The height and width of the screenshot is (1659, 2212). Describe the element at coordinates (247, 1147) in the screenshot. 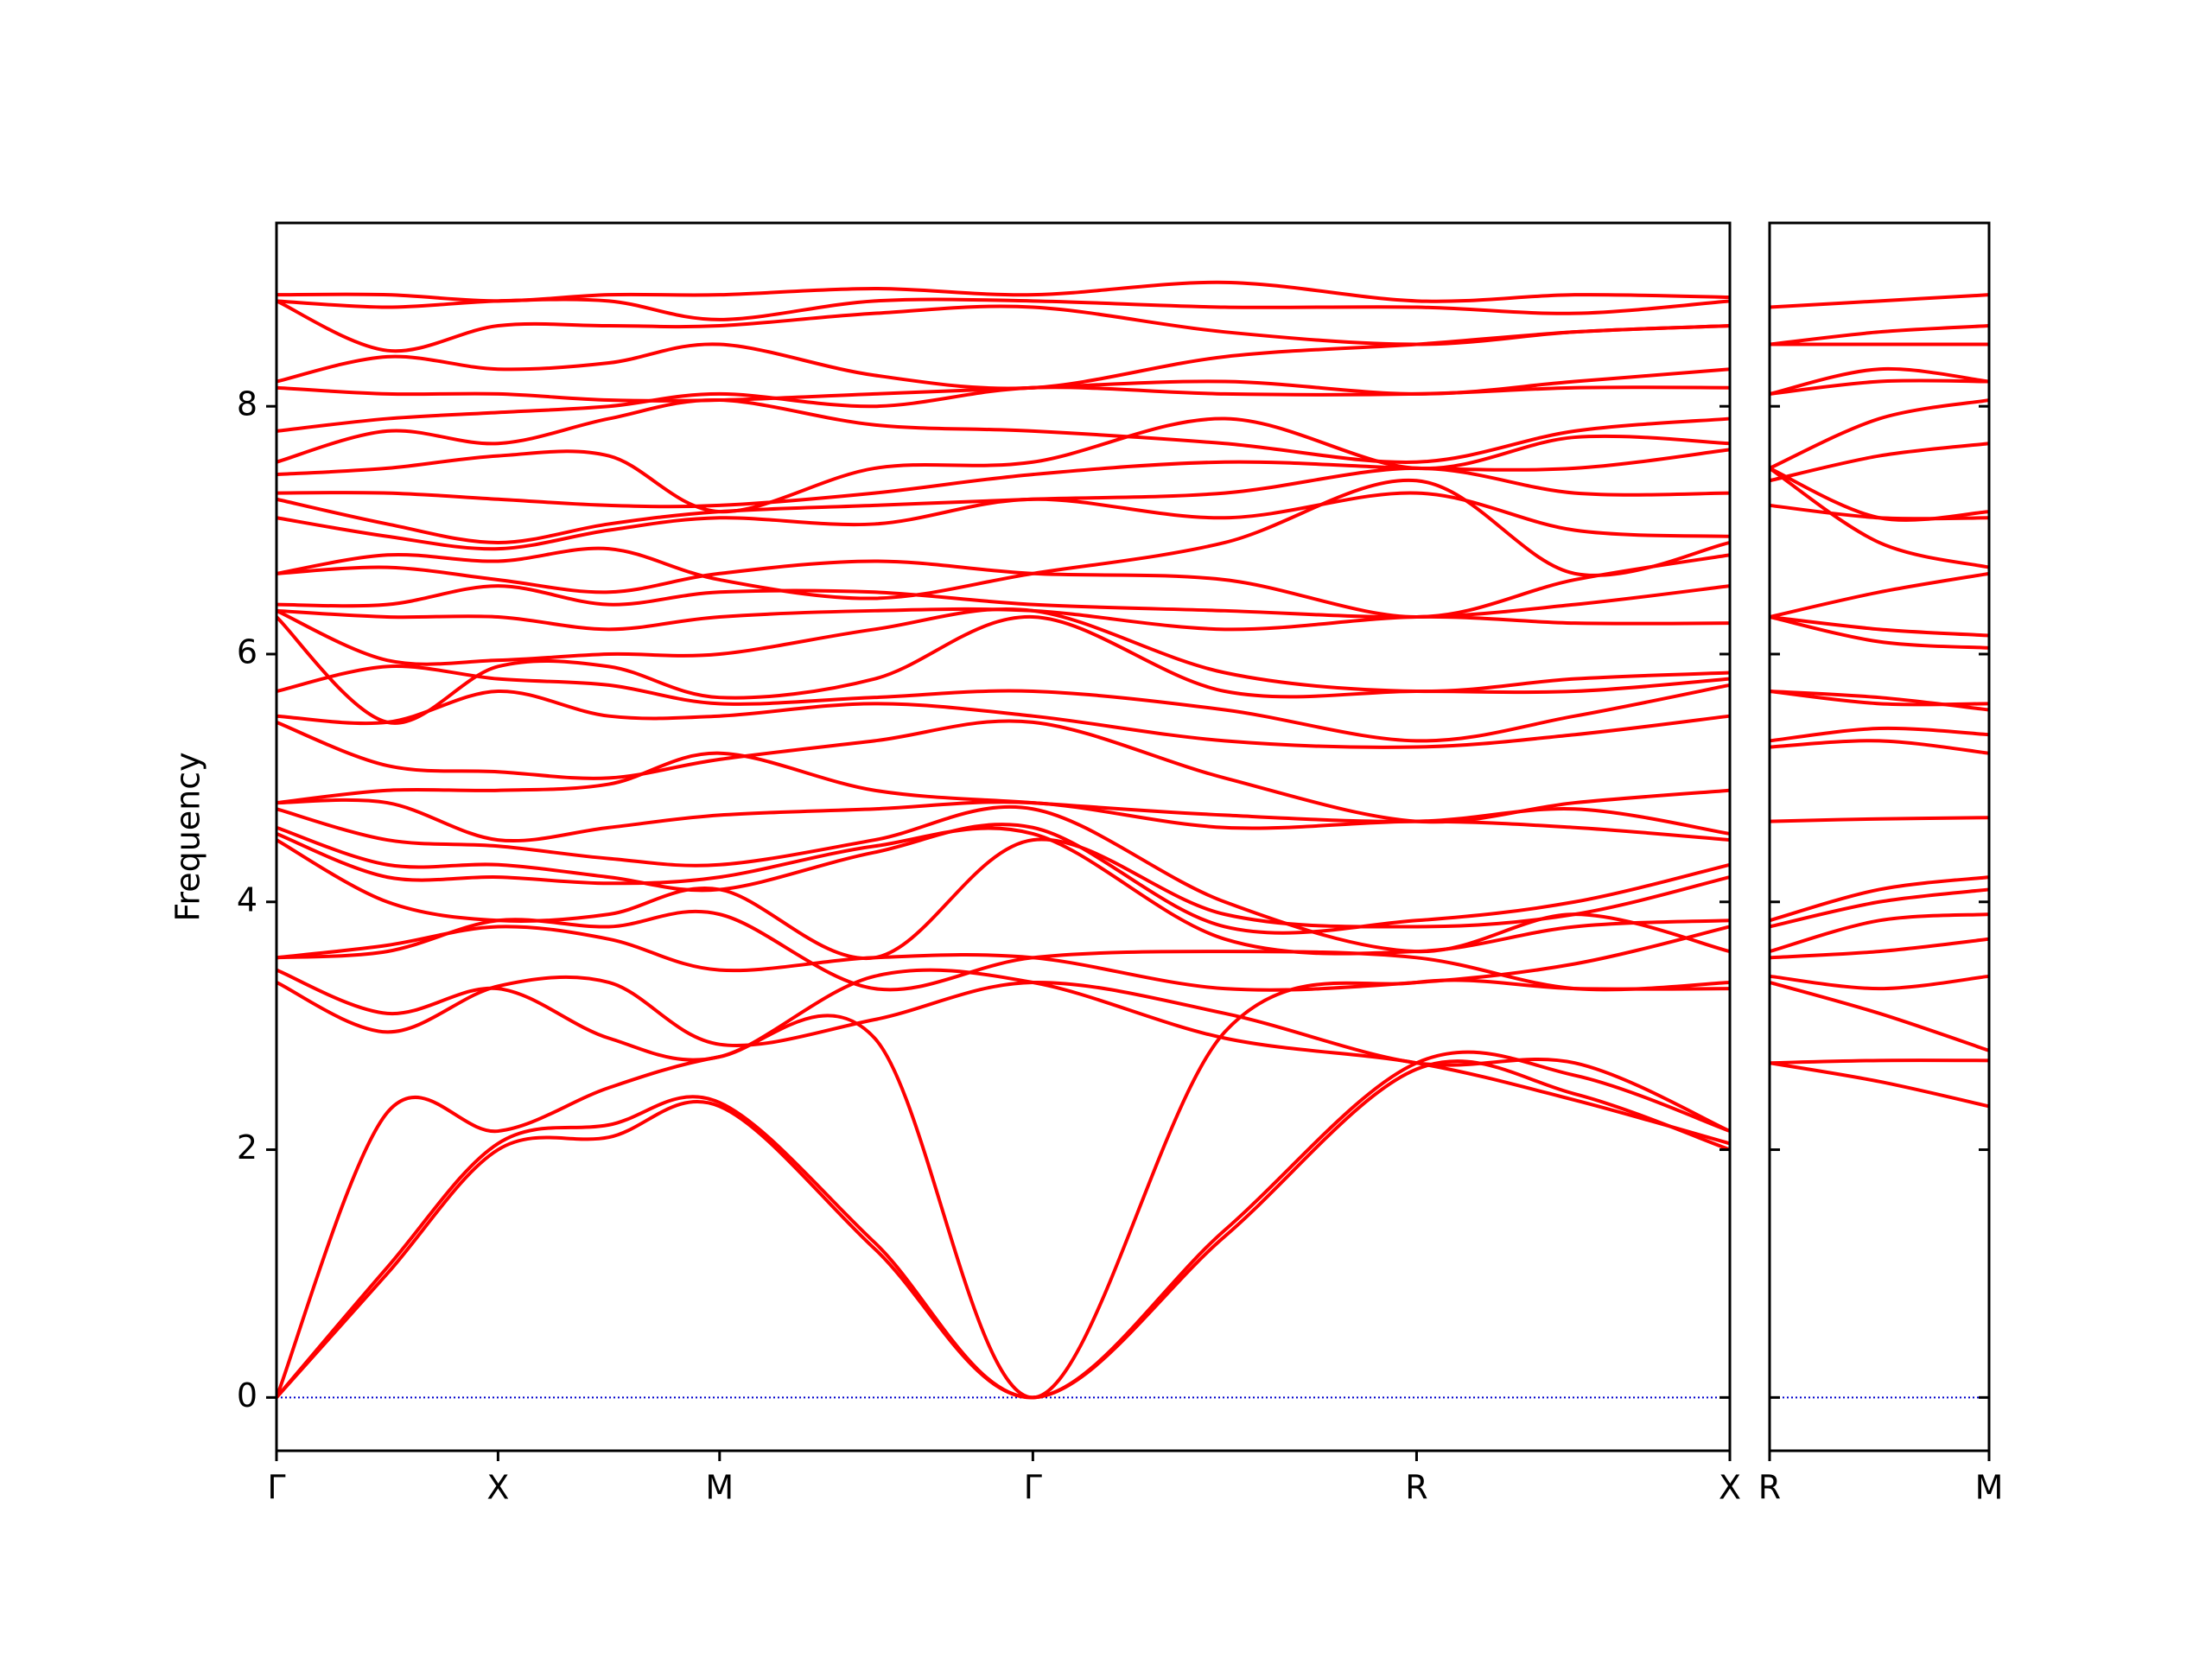

I see `y-tick-label: 2` at that location.